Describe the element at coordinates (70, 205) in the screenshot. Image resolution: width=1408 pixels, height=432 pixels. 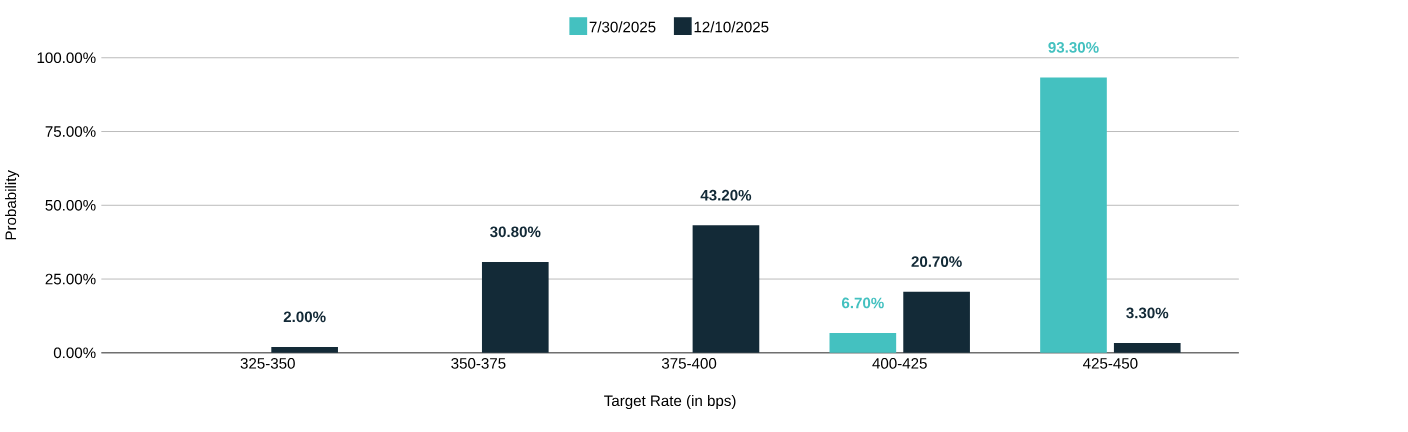
I see `y-tick-label: 50.00%` at that location.